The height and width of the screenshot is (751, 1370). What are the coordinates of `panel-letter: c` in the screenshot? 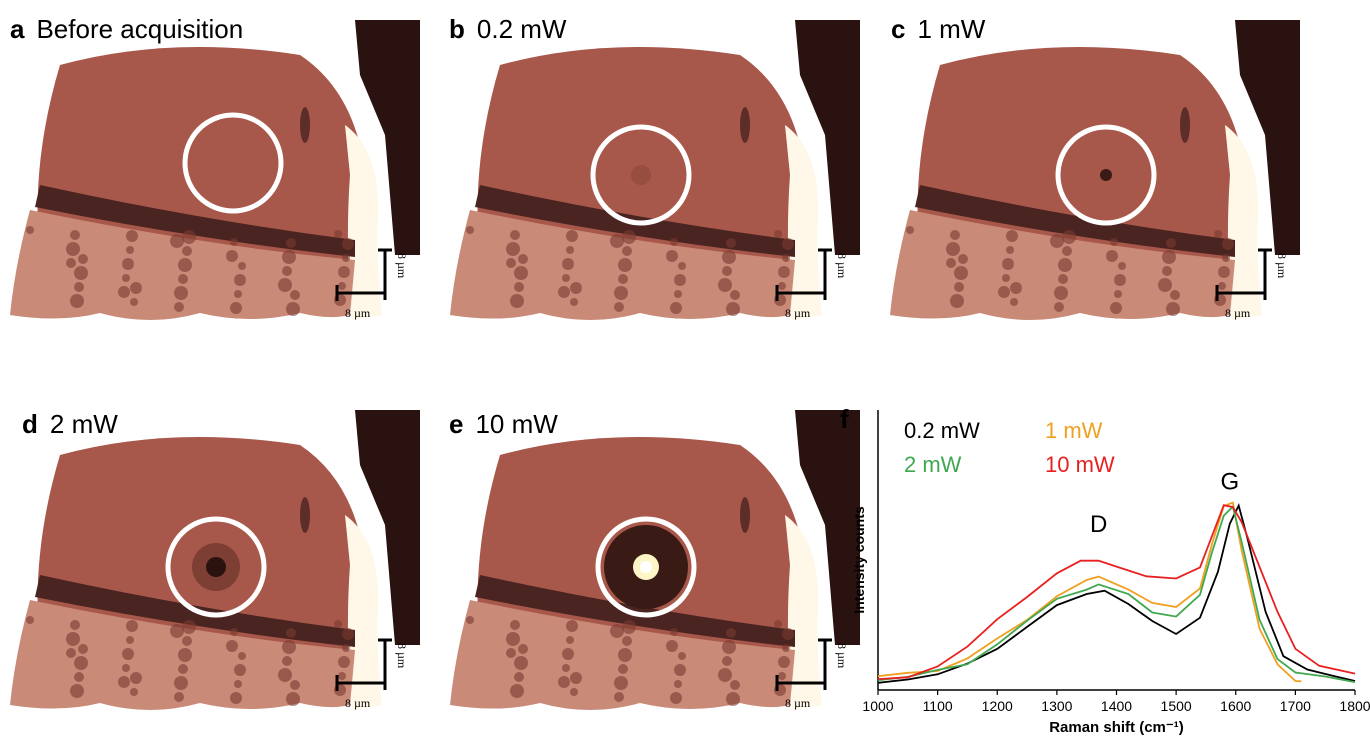 It's located at (898, 29).